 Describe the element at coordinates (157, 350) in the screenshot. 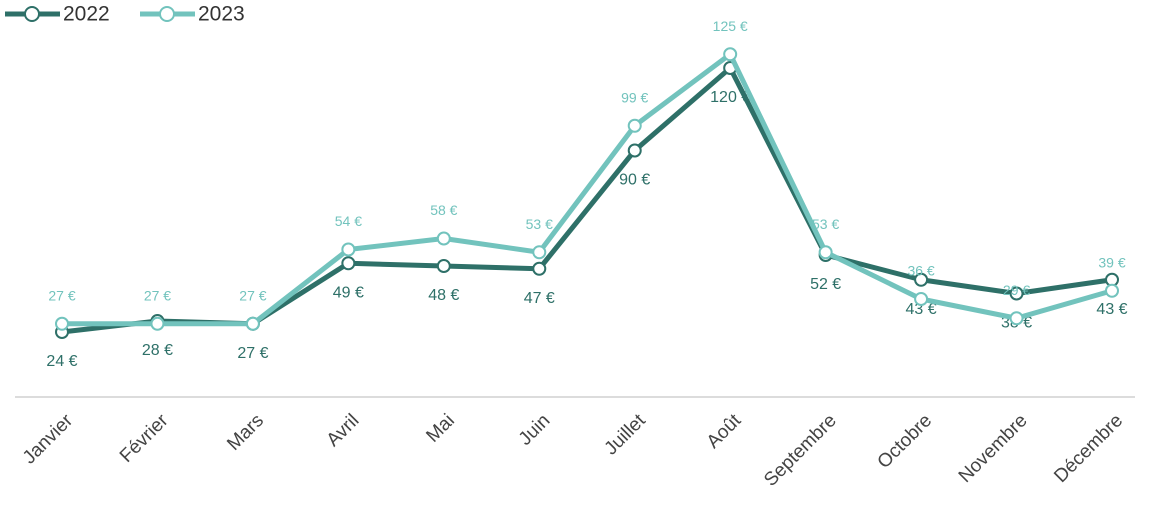

I see `data-label: 28 €` at that location.